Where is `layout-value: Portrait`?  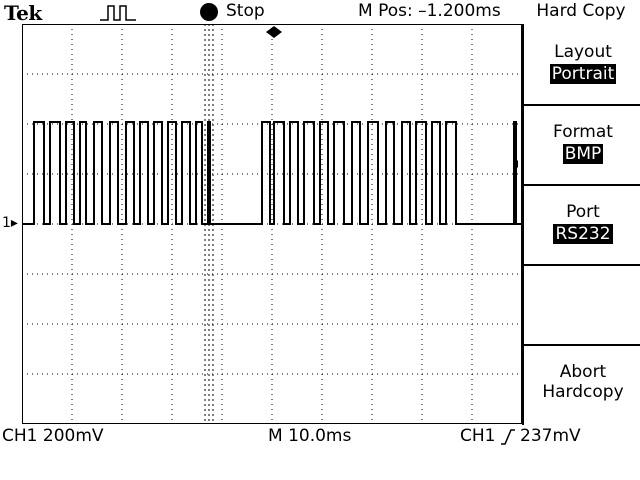 layout-value: Portrait is located at coordinates (583, 74).